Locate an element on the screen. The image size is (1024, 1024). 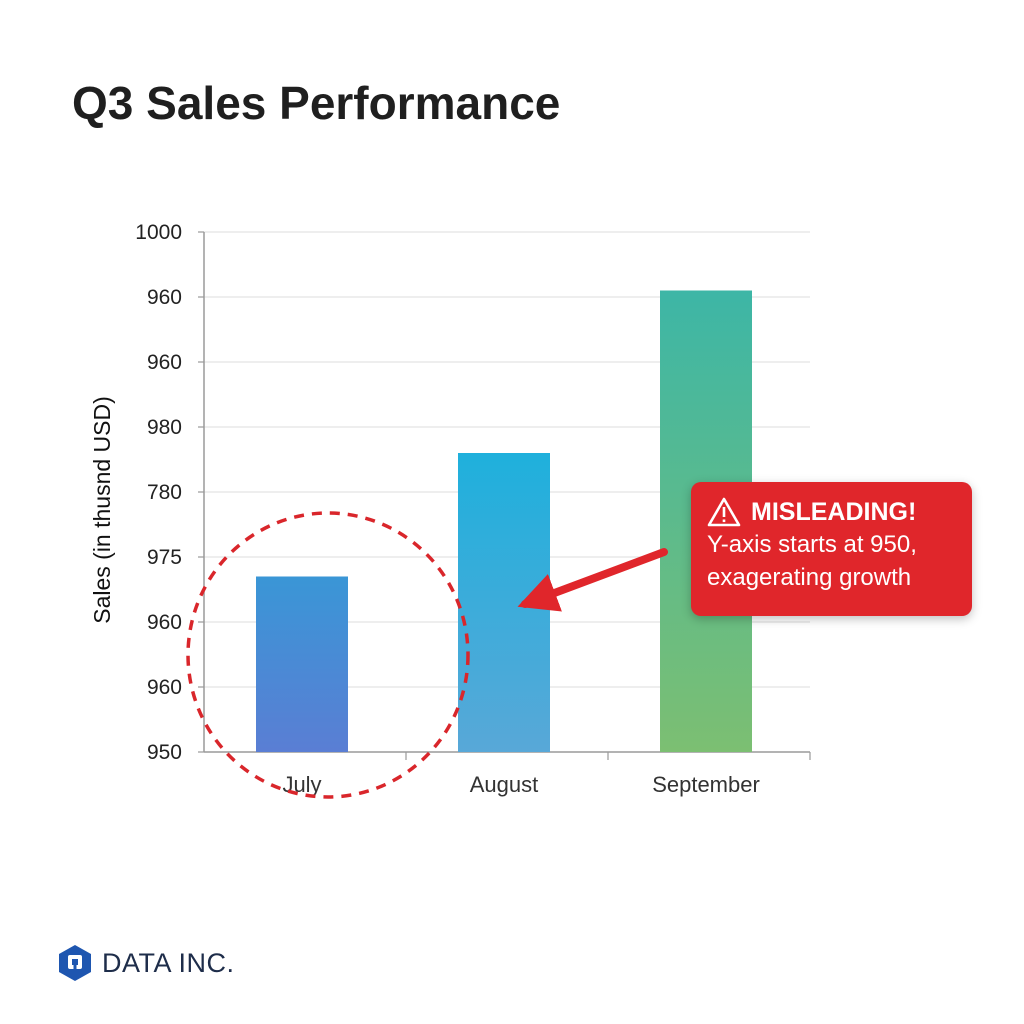
y-tick-label: 1000 is located at coordinates (158, 232).